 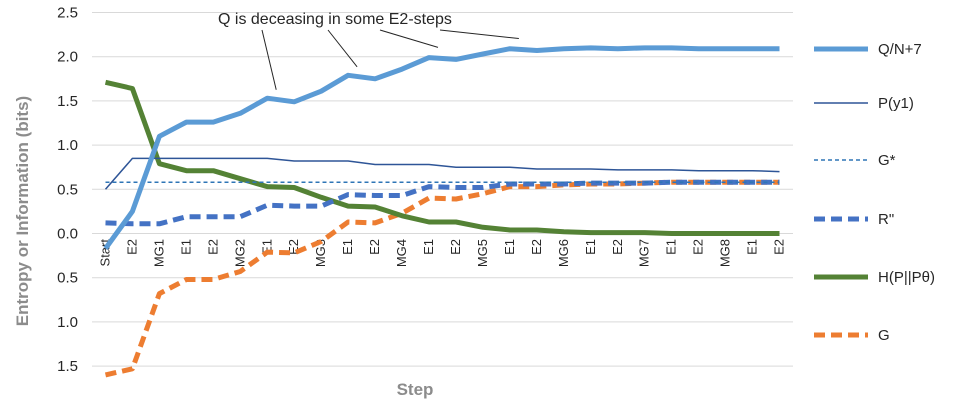 I want to click on x-tick-label: MG3, so click(x=320, y=253).